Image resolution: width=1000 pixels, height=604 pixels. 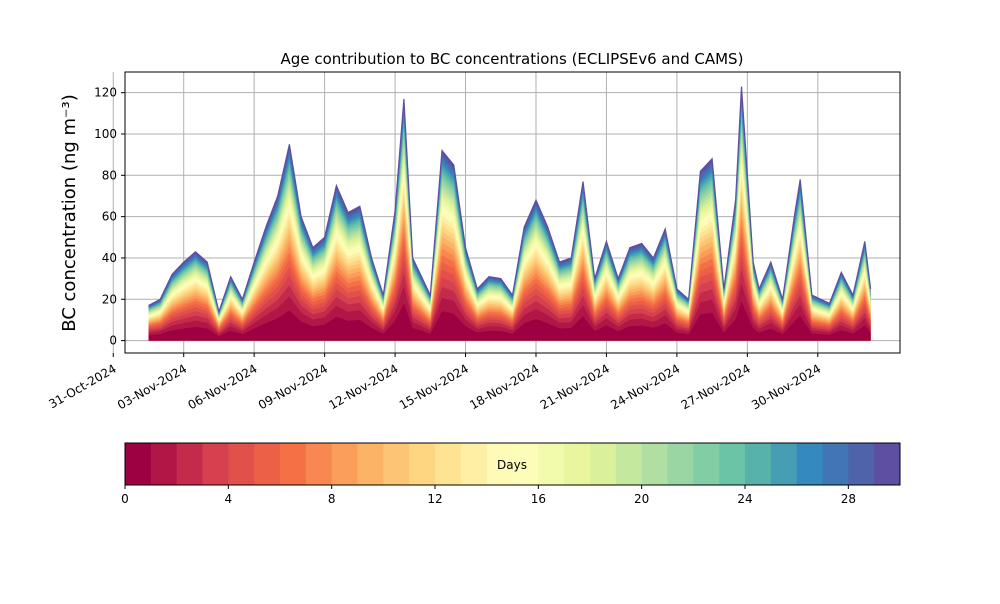 What do you see at coordinates (222, 386) in the screenshot?
I see `x-tick-label: 06-Nov-2024` at bounding box center [222, 386].